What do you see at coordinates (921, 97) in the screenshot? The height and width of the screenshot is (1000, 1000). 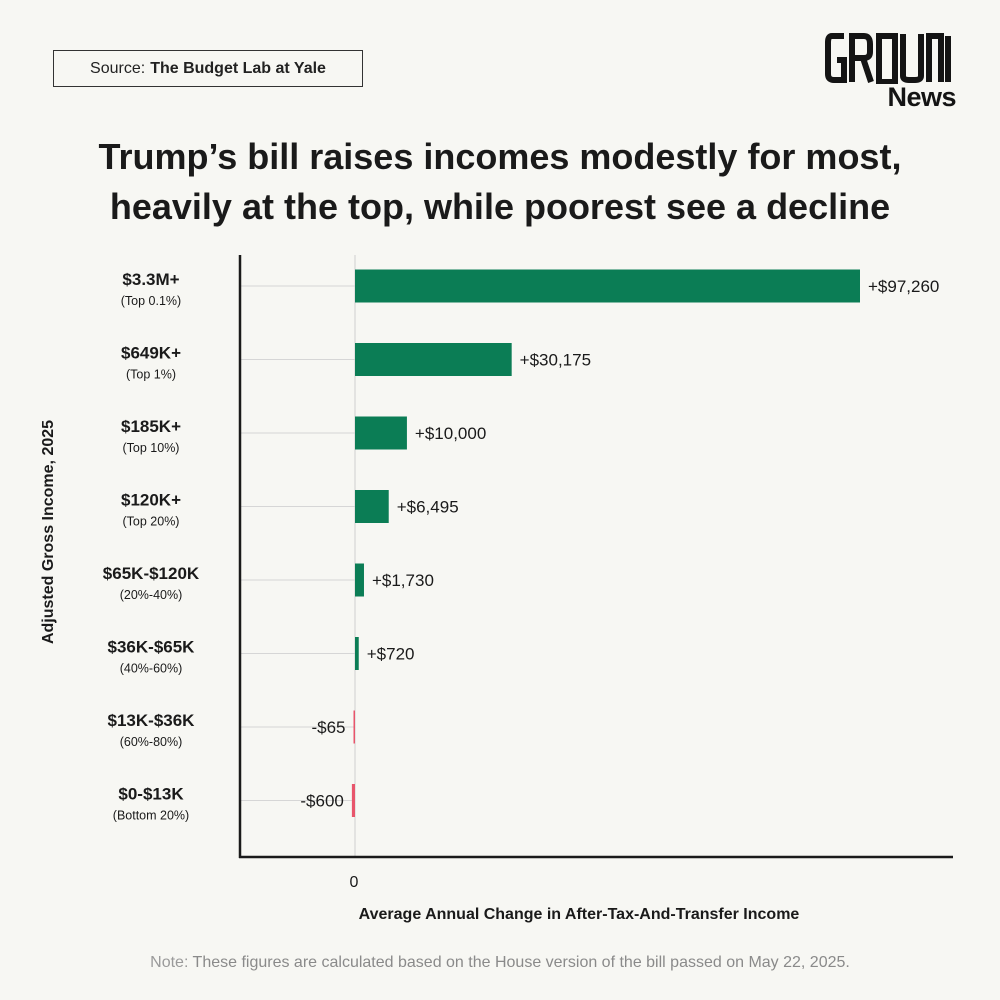 I see `logo-wordmark-news: News` at bounding box center [921, 97].